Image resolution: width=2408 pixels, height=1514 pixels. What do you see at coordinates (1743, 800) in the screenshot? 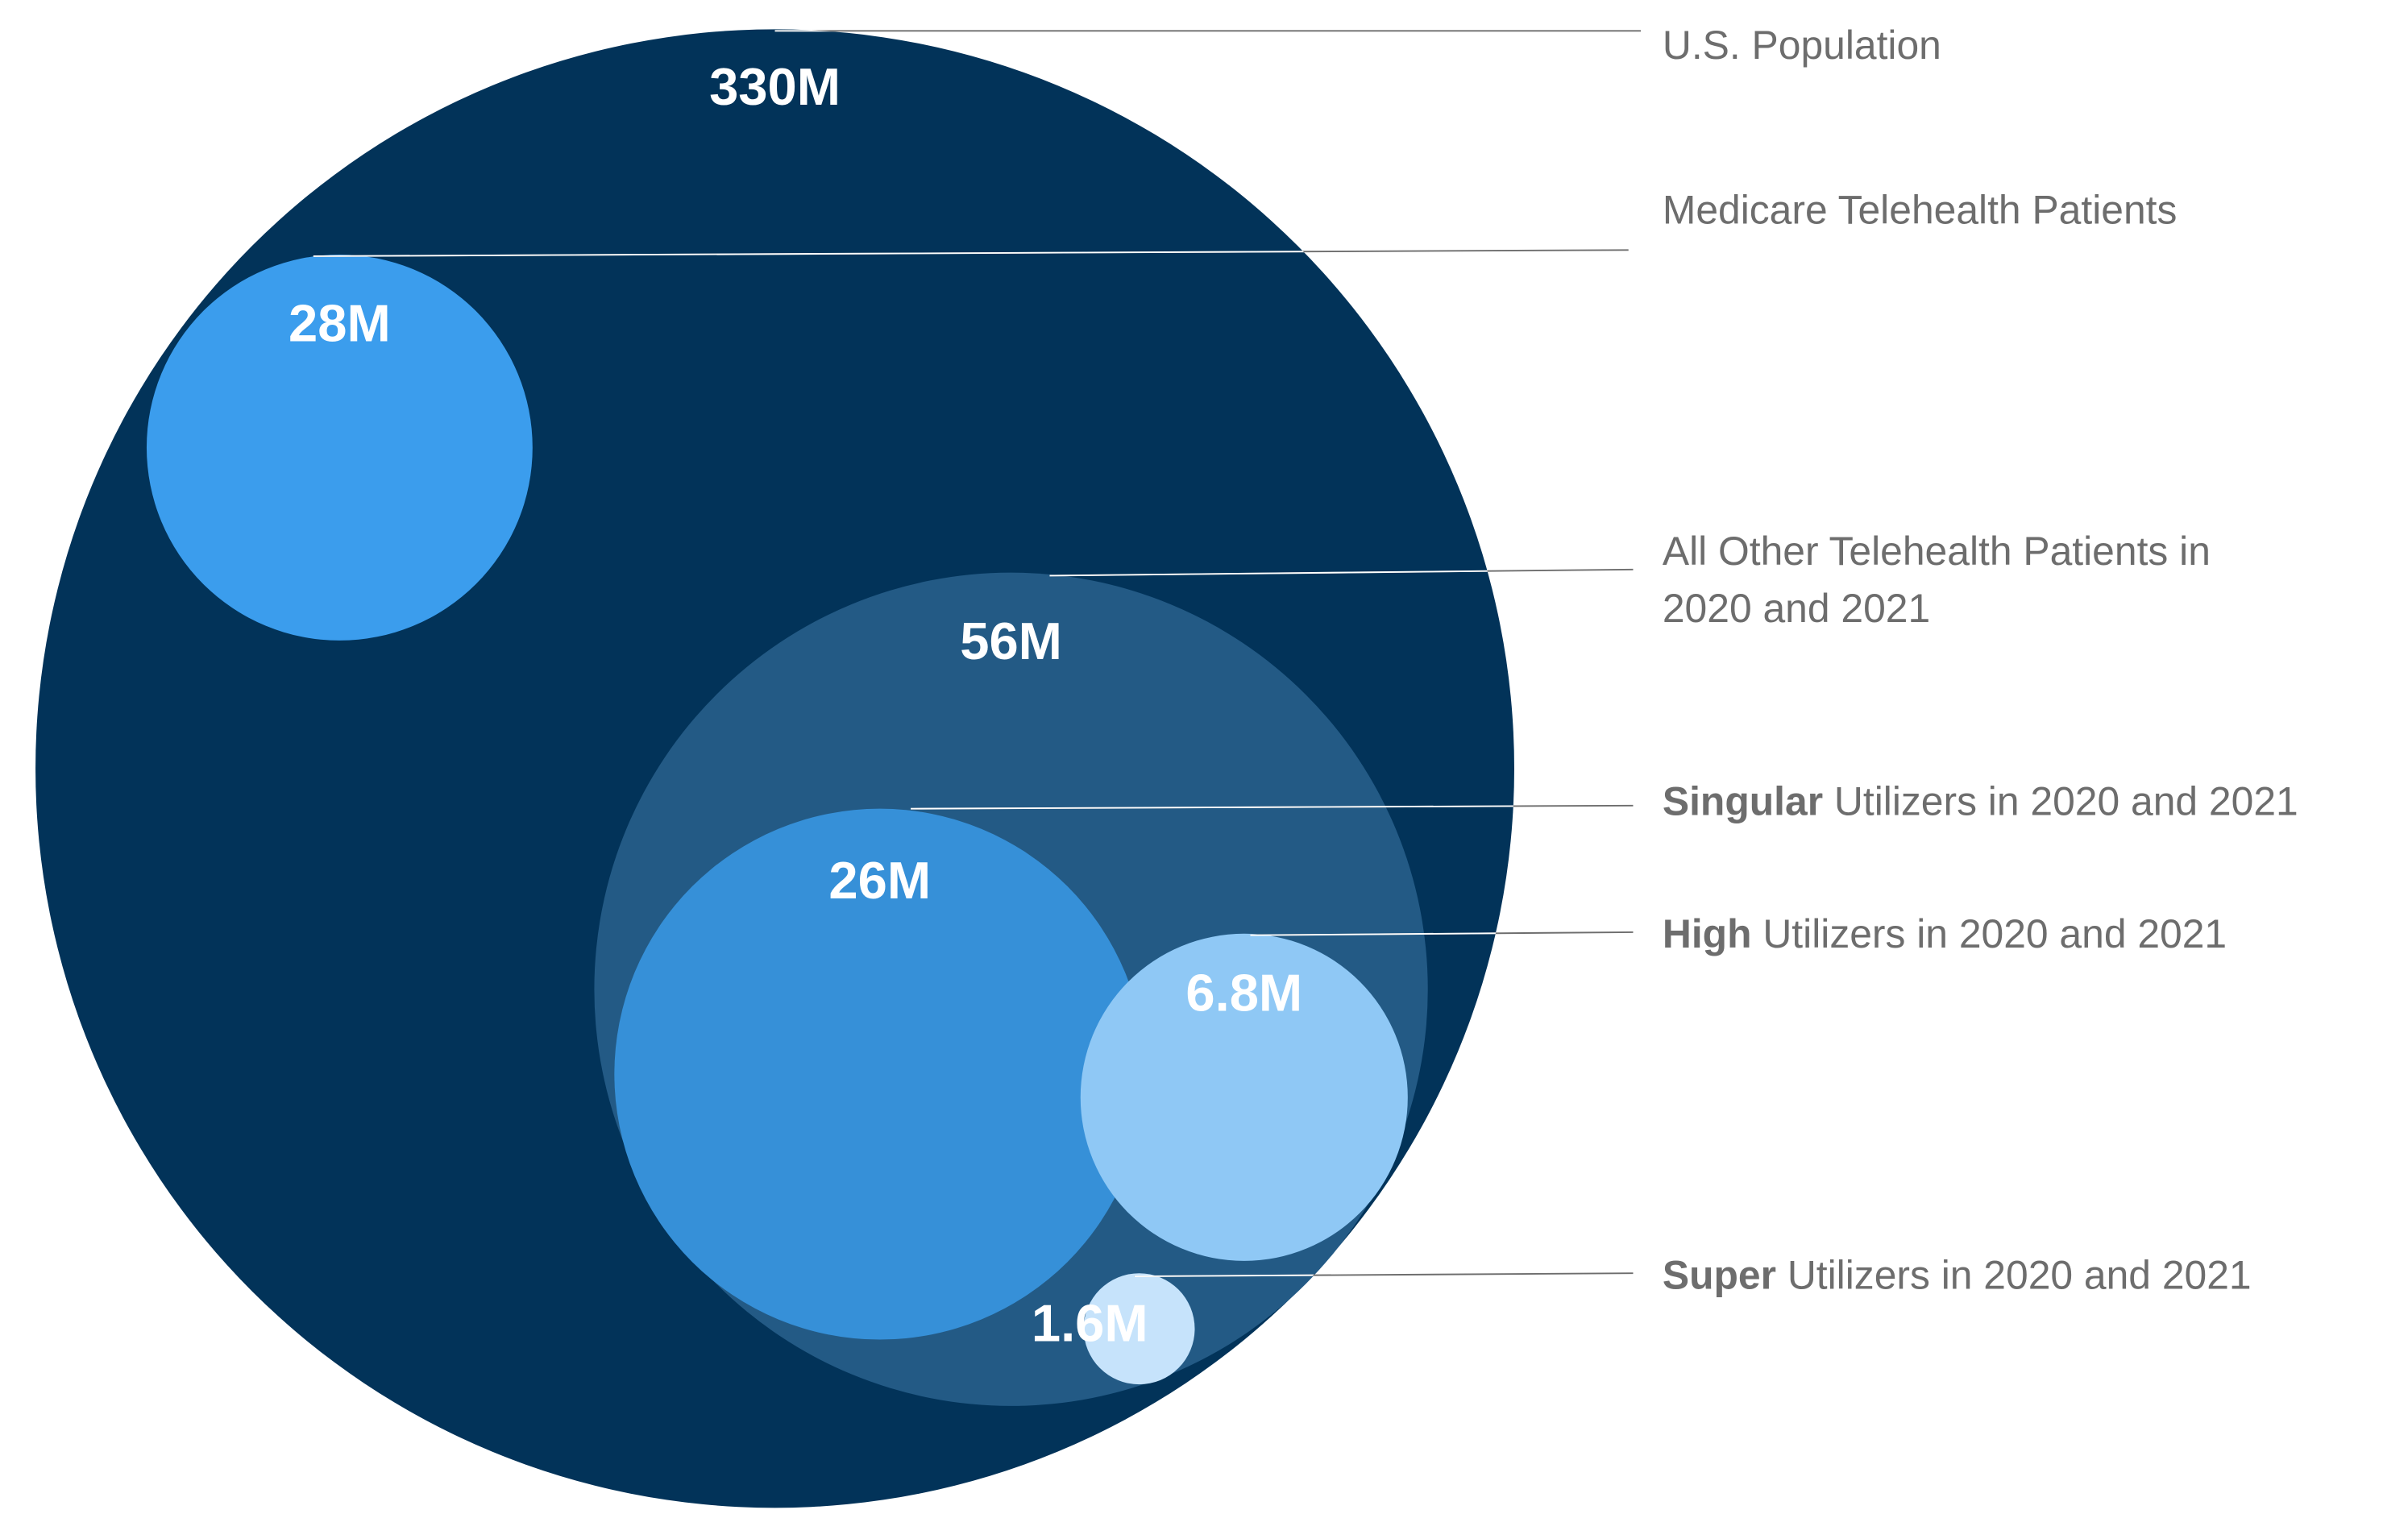
I see `category-label-bold: Singular` at bounding box center [1743, 800].